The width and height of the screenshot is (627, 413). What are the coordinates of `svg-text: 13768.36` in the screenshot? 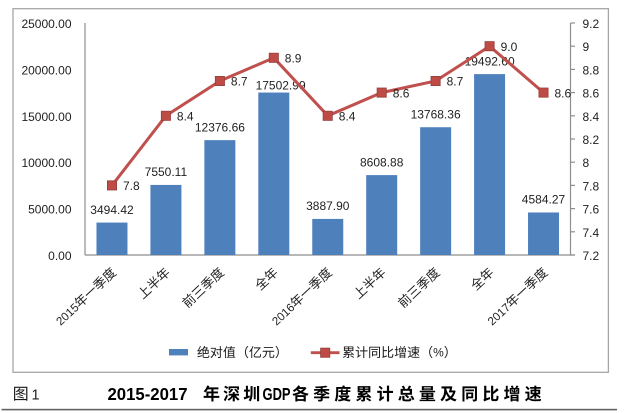 It's located at (436, 114).